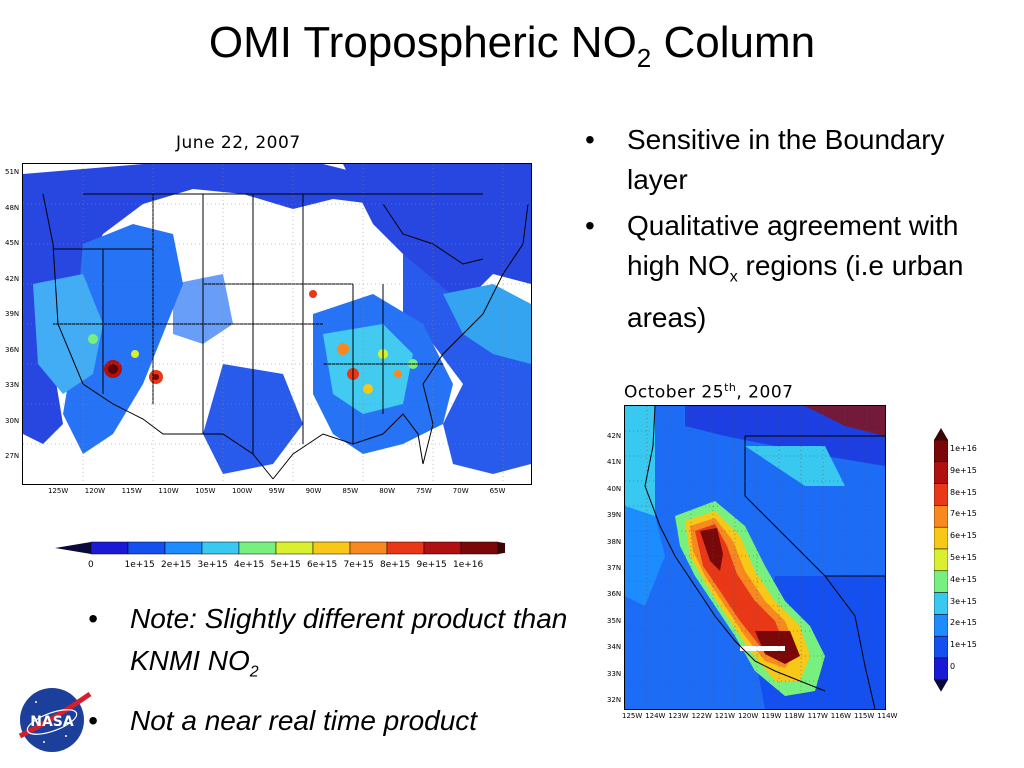 The height and width of the screenshot is (768, 1024). I want to click on bullet-not-nrt-text: Not a near real time product, so click(304, 720).